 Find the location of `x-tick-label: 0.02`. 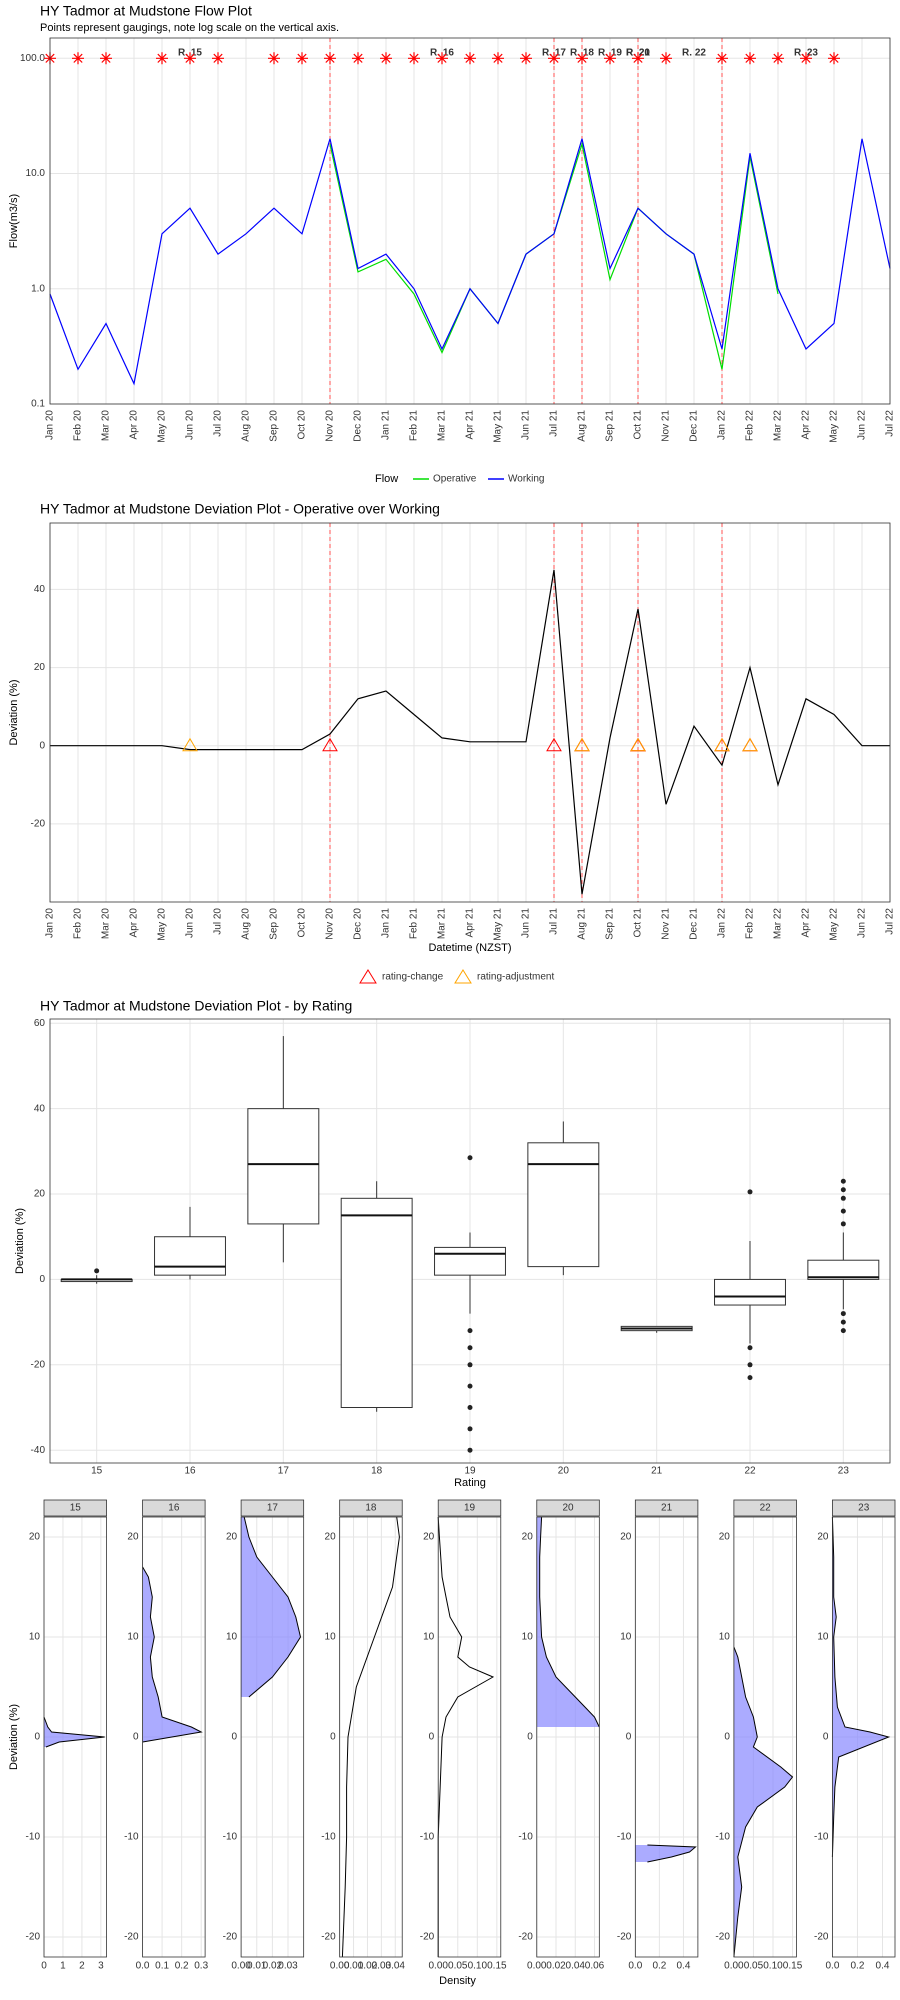

x-tick-label: 0.02 is located at coordinates (556, 1966).